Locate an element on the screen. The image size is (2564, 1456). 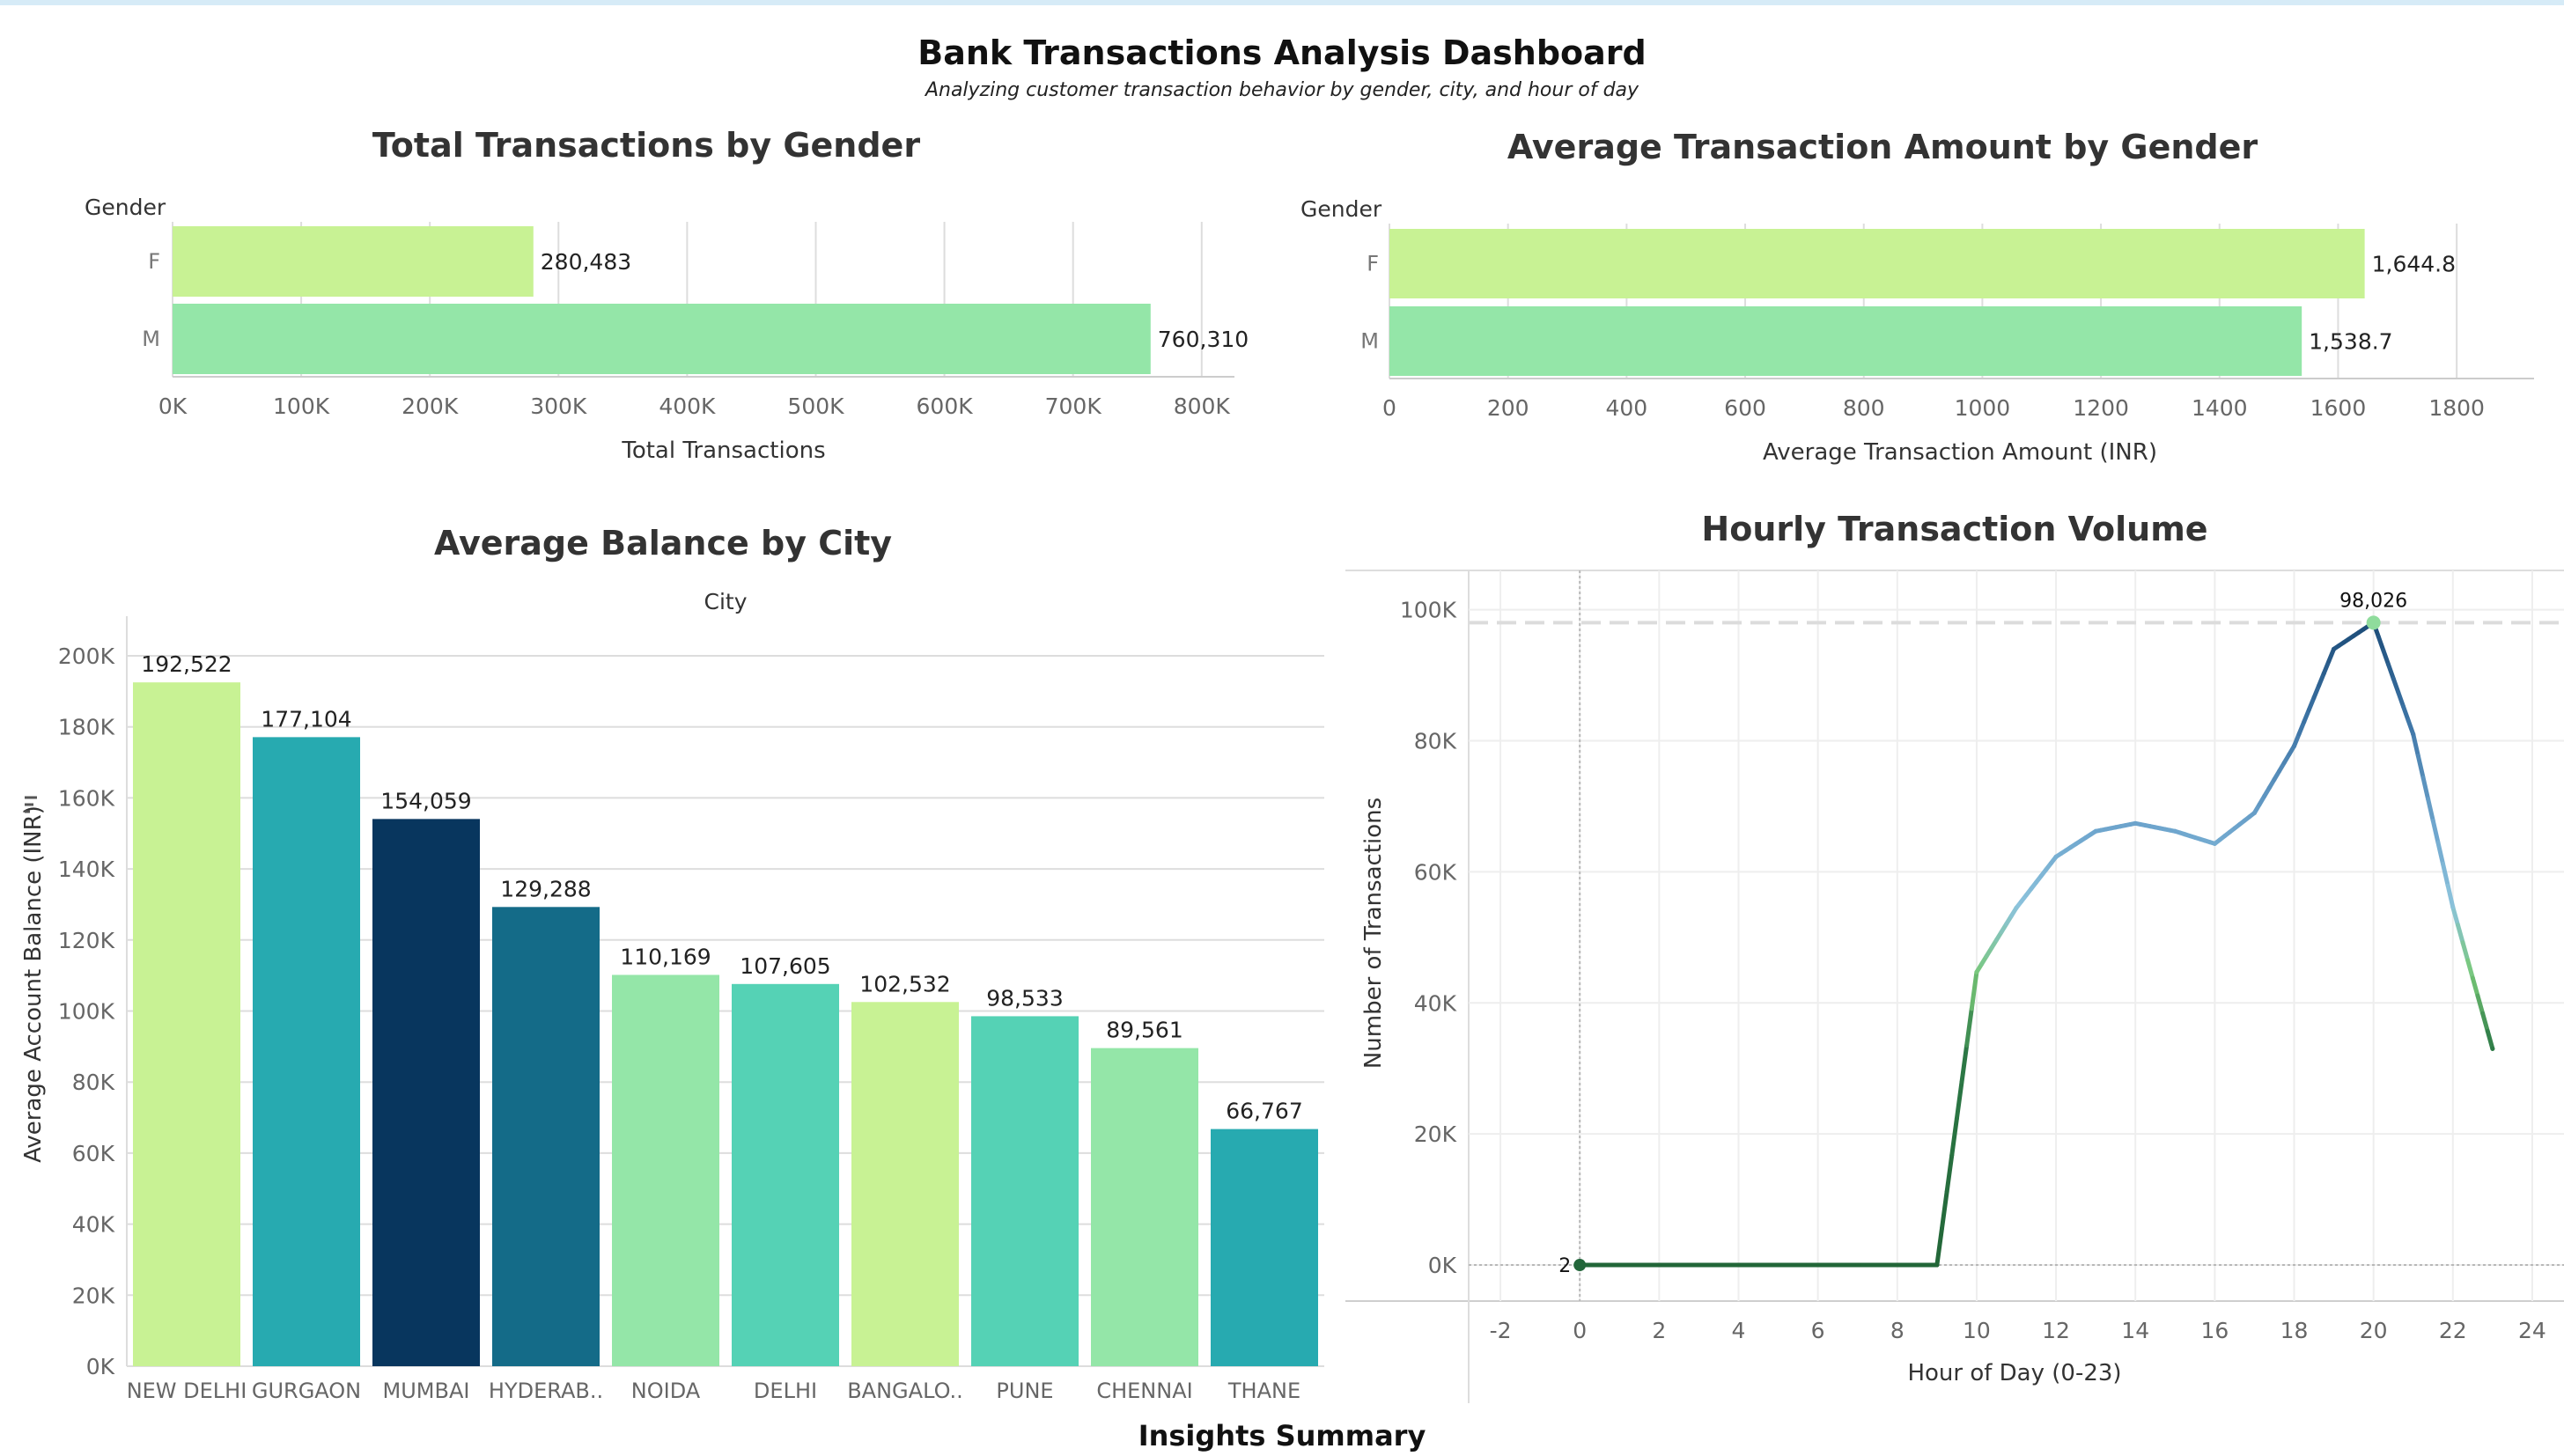
city-y-tick-label: 80K is located at coordinates (93, 1082).